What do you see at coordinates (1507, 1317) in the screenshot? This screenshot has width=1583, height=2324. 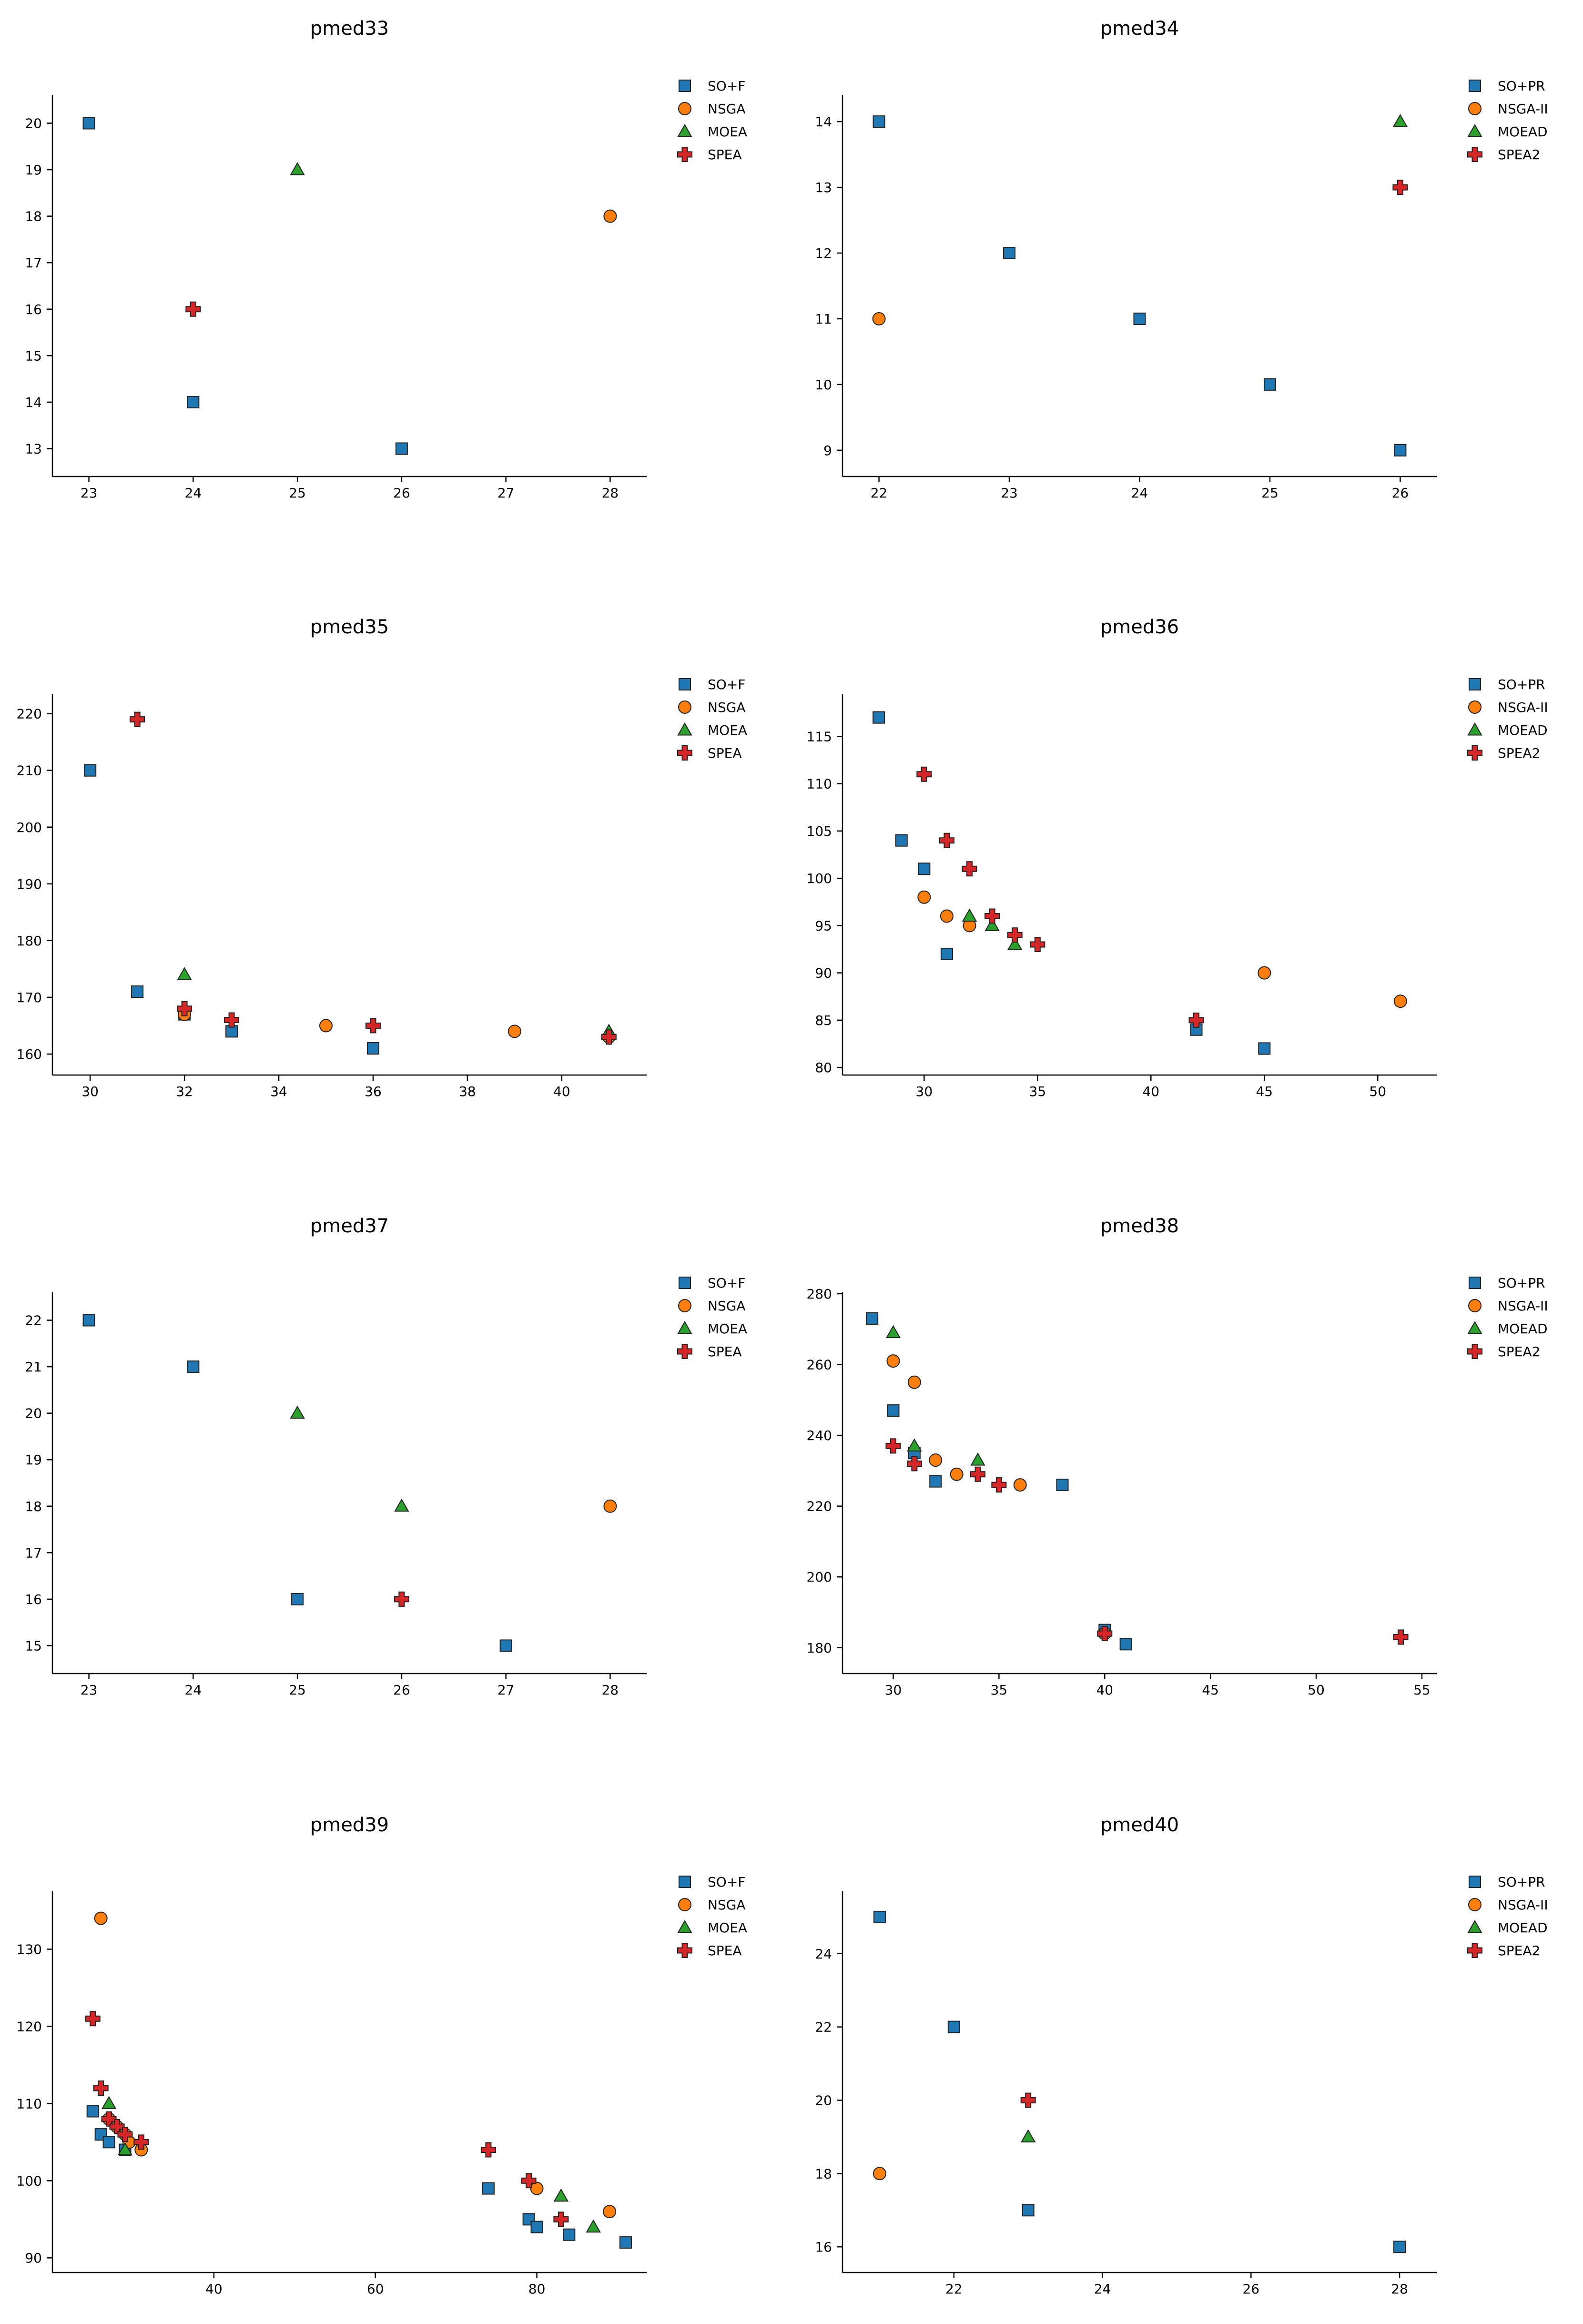 I see `legend: SO+PR NSGA-II MOEAD SPEA2` at bounding box center [1507, 1317].